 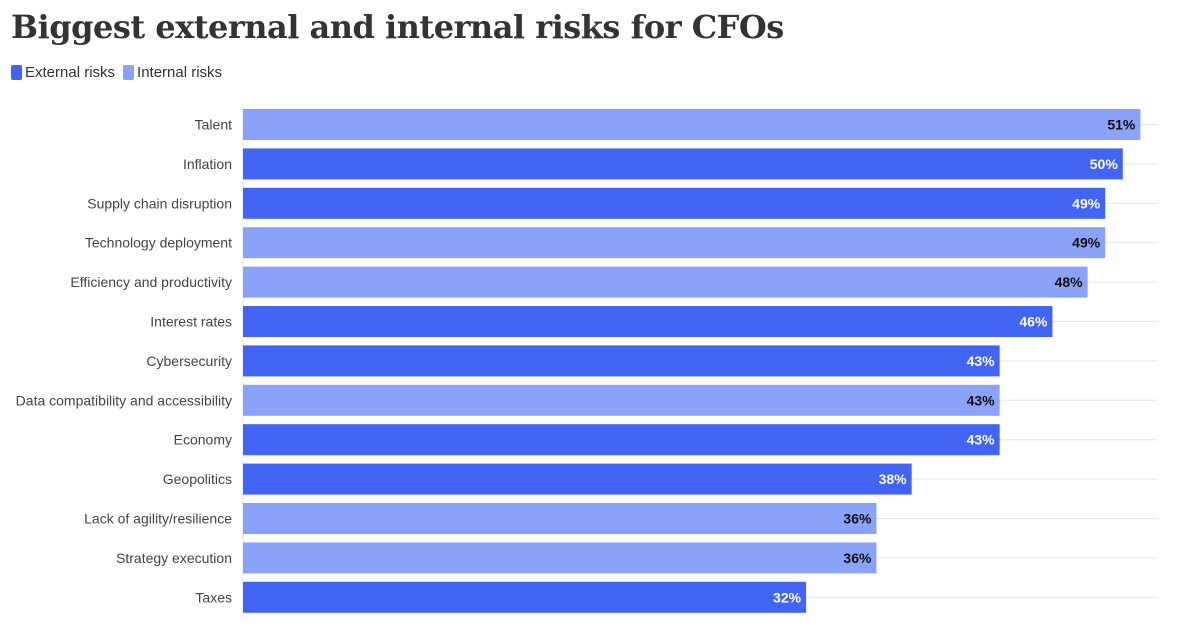 I want to click on category-label: Lack of agility/resilience, so click(x=158, y=519).